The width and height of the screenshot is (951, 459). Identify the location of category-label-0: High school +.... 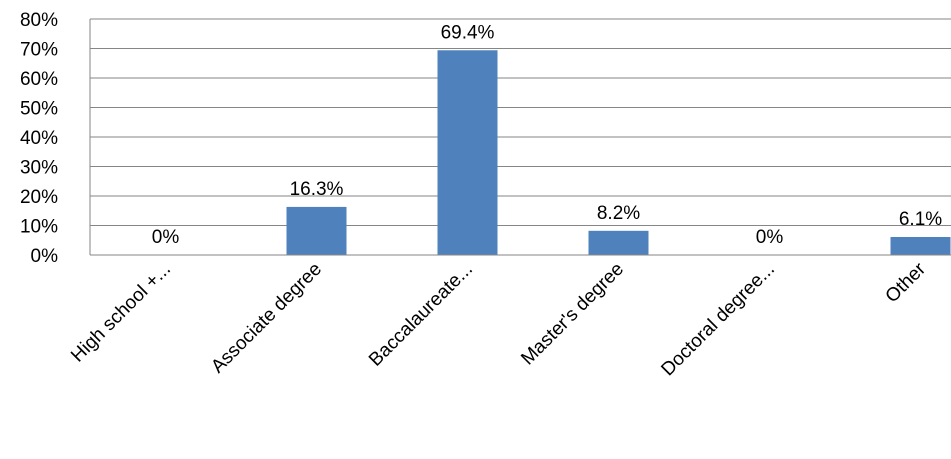
(121, 313).